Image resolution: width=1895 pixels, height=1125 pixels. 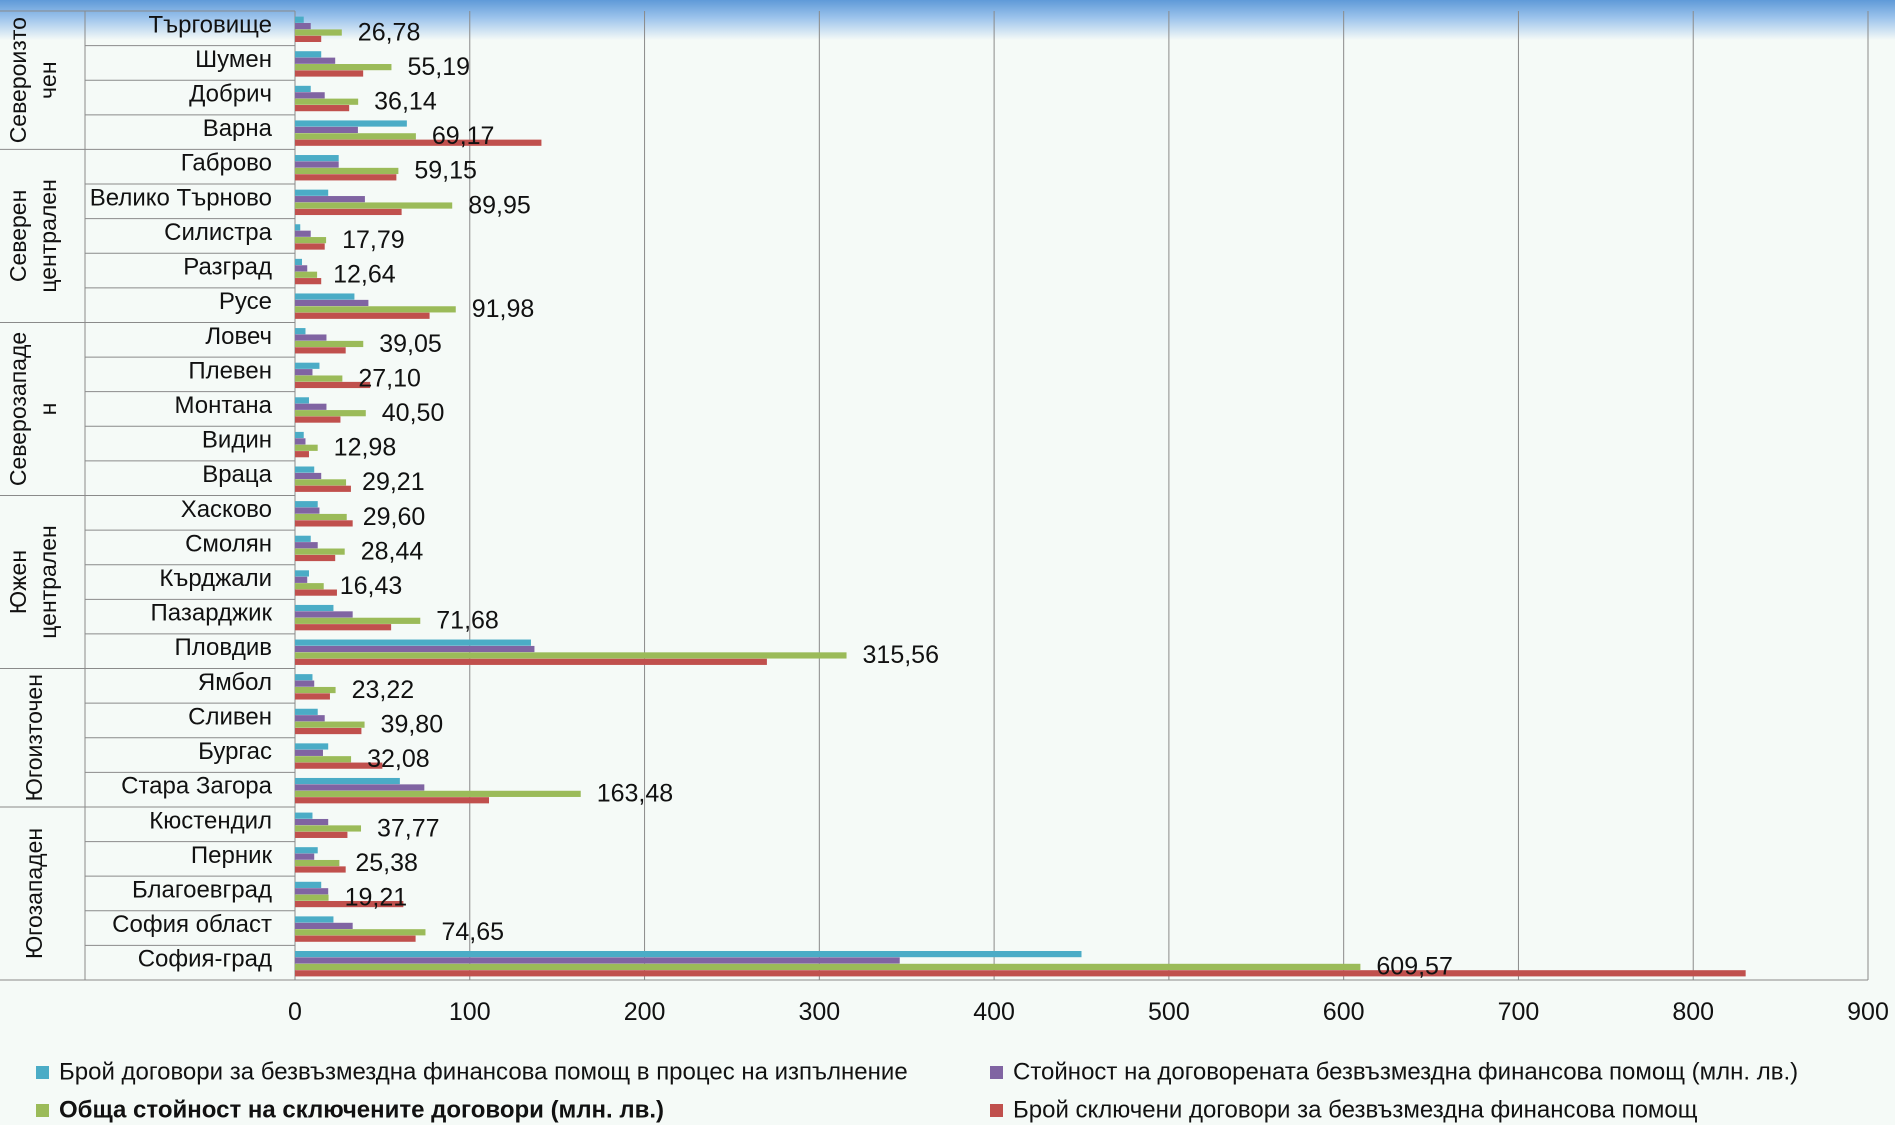 What do you see at coordinates (389, 32) in the screenshot?
I see `data-label: 26,78` at bounding box center [389, 32].